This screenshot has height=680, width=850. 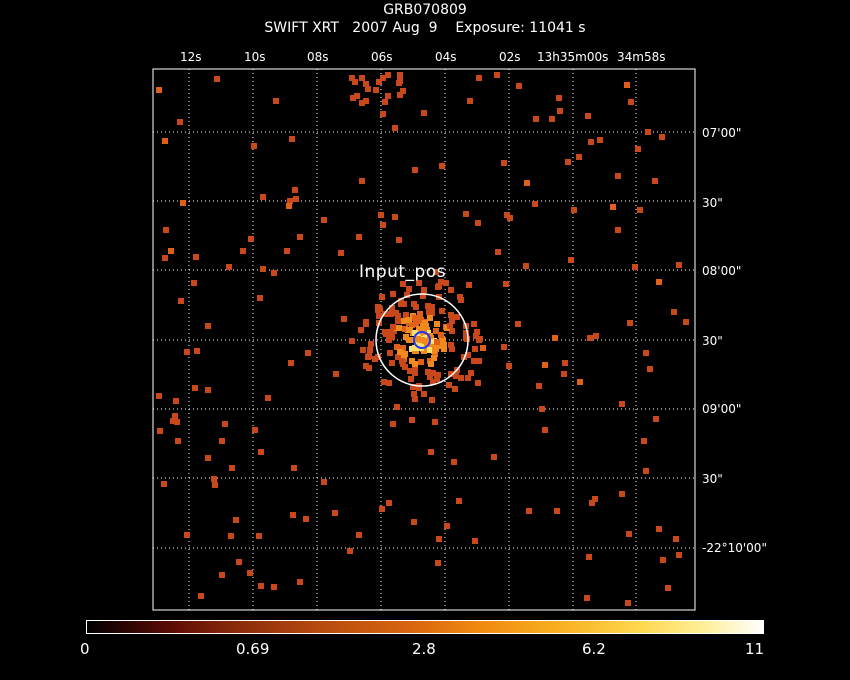 What do you see at coordinates (722, 133) in the screenshot?
I see `right-axis-label: 07'00"` at bounding box center [722, 133].